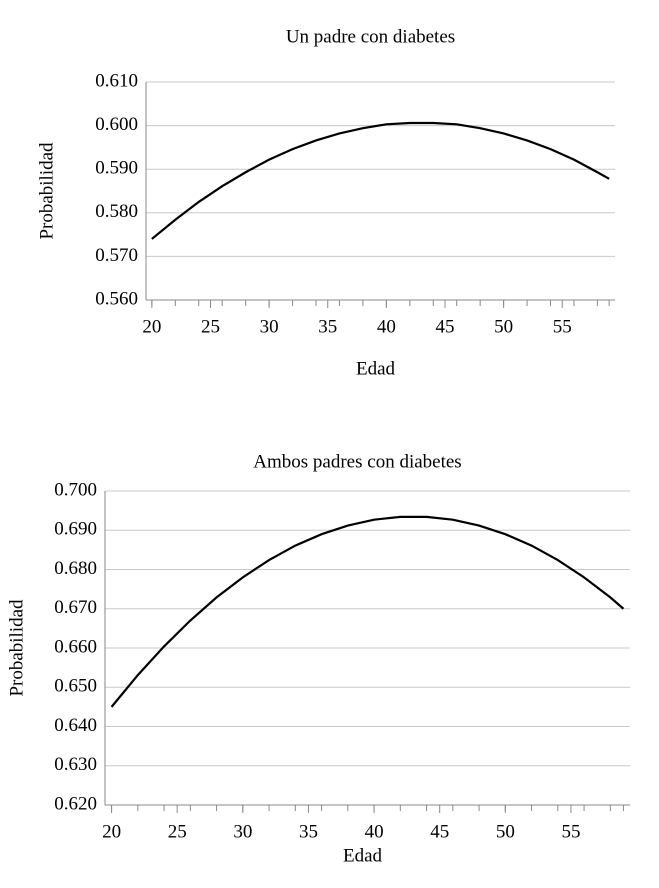 The width and height of the screenshot is (659, 888). Describe the element at coordinates (116, 211) in the screenshot. I see `y-tick-label: 0.580` at that location.